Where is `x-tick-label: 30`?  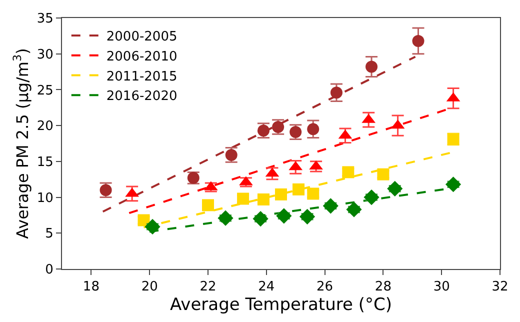
x-tick-label: 30 is located at coordinates (441, 287).